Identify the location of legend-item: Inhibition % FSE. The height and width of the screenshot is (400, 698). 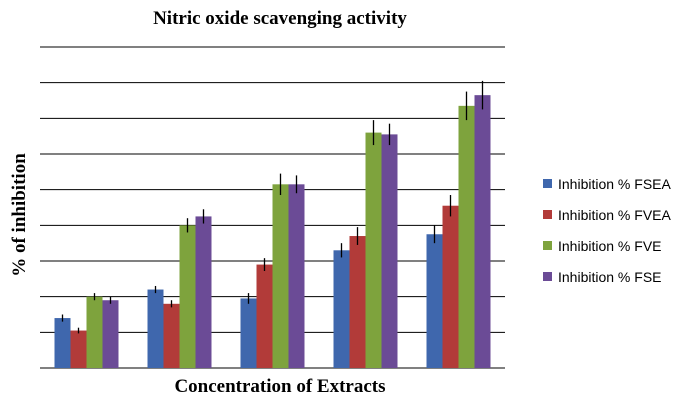
(607, 276).